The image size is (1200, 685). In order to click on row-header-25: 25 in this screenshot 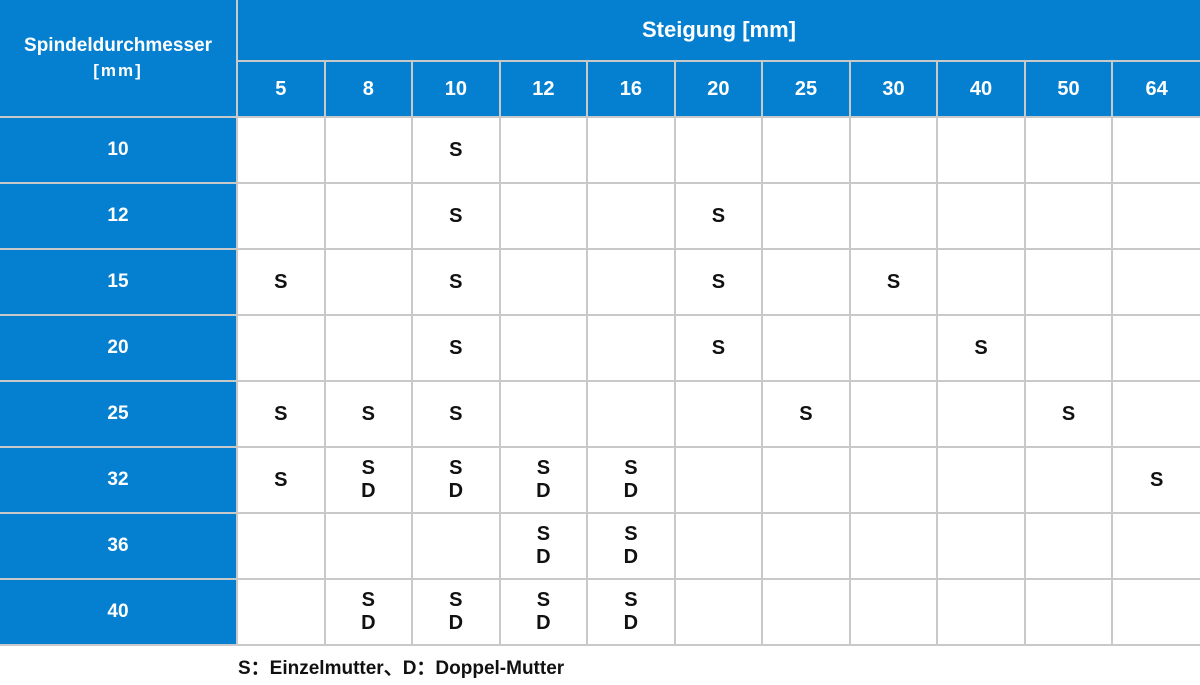, I will do `click(119, 414)`.